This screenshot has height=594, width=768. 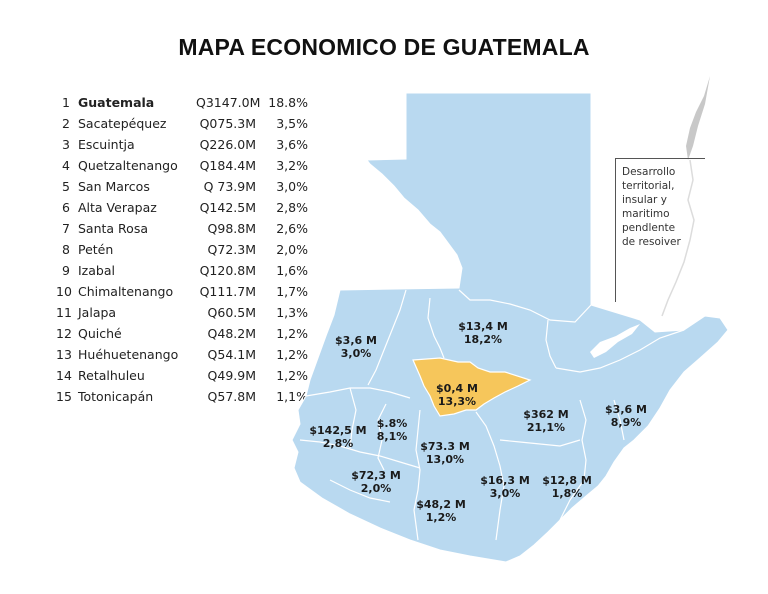 What do you see at coordinates (231, 228) in the screenshot?
I see `department-value: Q98.8M` at bounding box center [231, 228].